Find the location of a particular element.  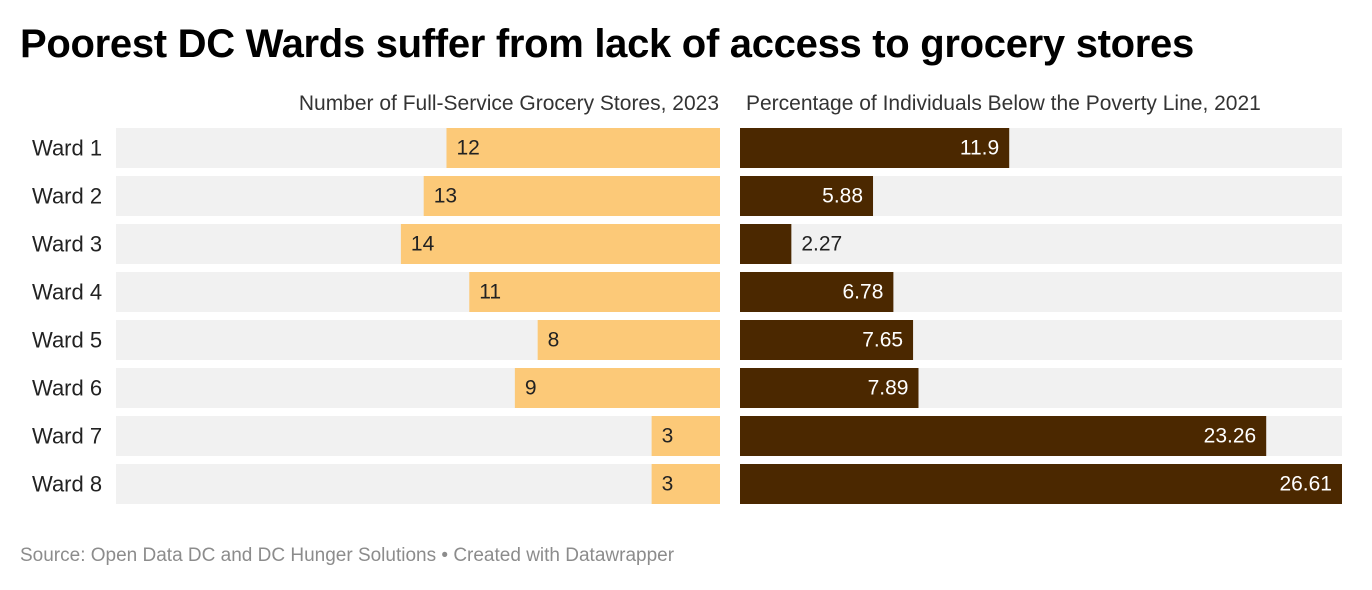

ward-label: Ward 4 is located at coordinates (67, 292).